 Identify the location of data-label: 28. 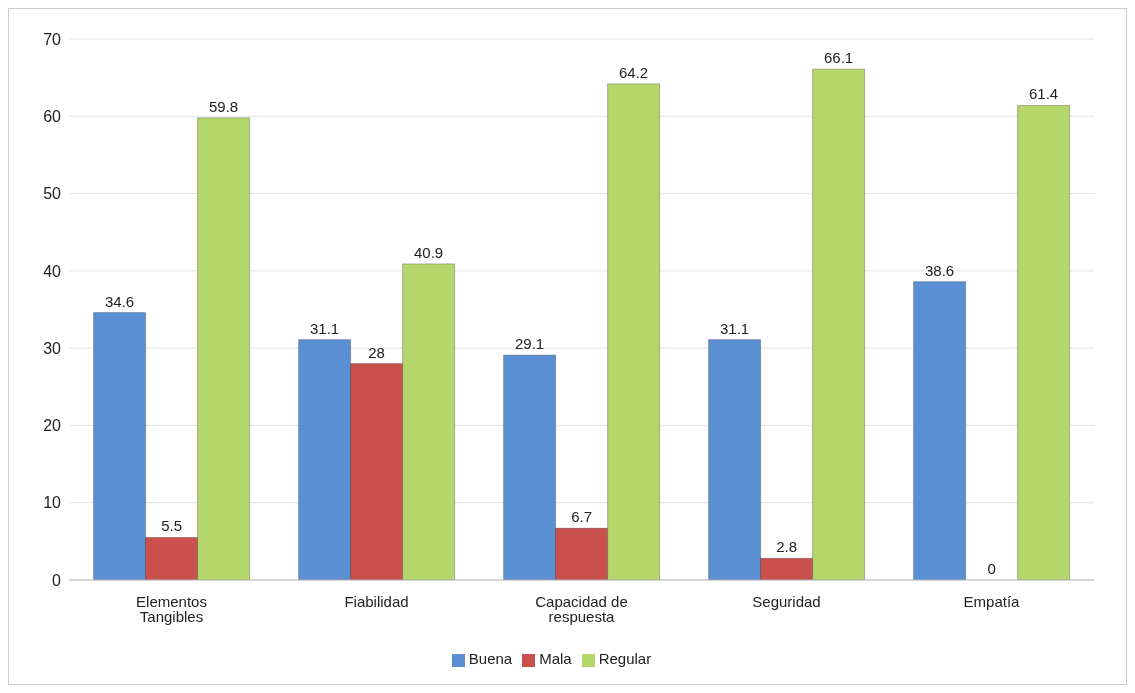
(376, 352).